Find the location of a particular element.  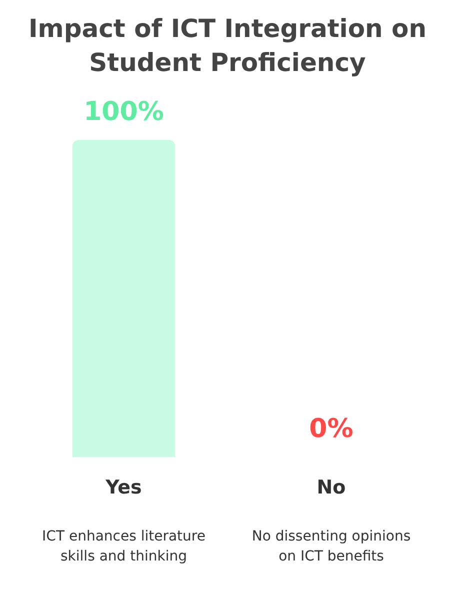

data-label: 100% is located at coordinates (124, 111).